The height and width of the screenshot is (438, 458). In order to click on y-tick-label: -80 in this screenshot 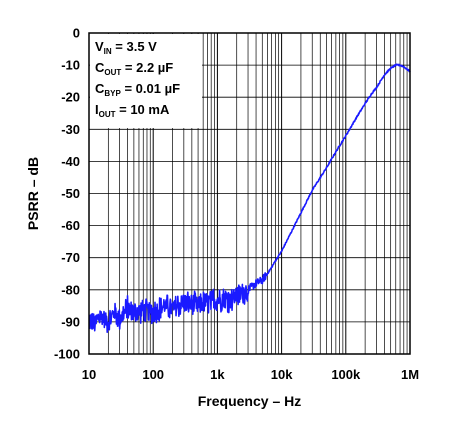, I will do `click(70, 289)`.